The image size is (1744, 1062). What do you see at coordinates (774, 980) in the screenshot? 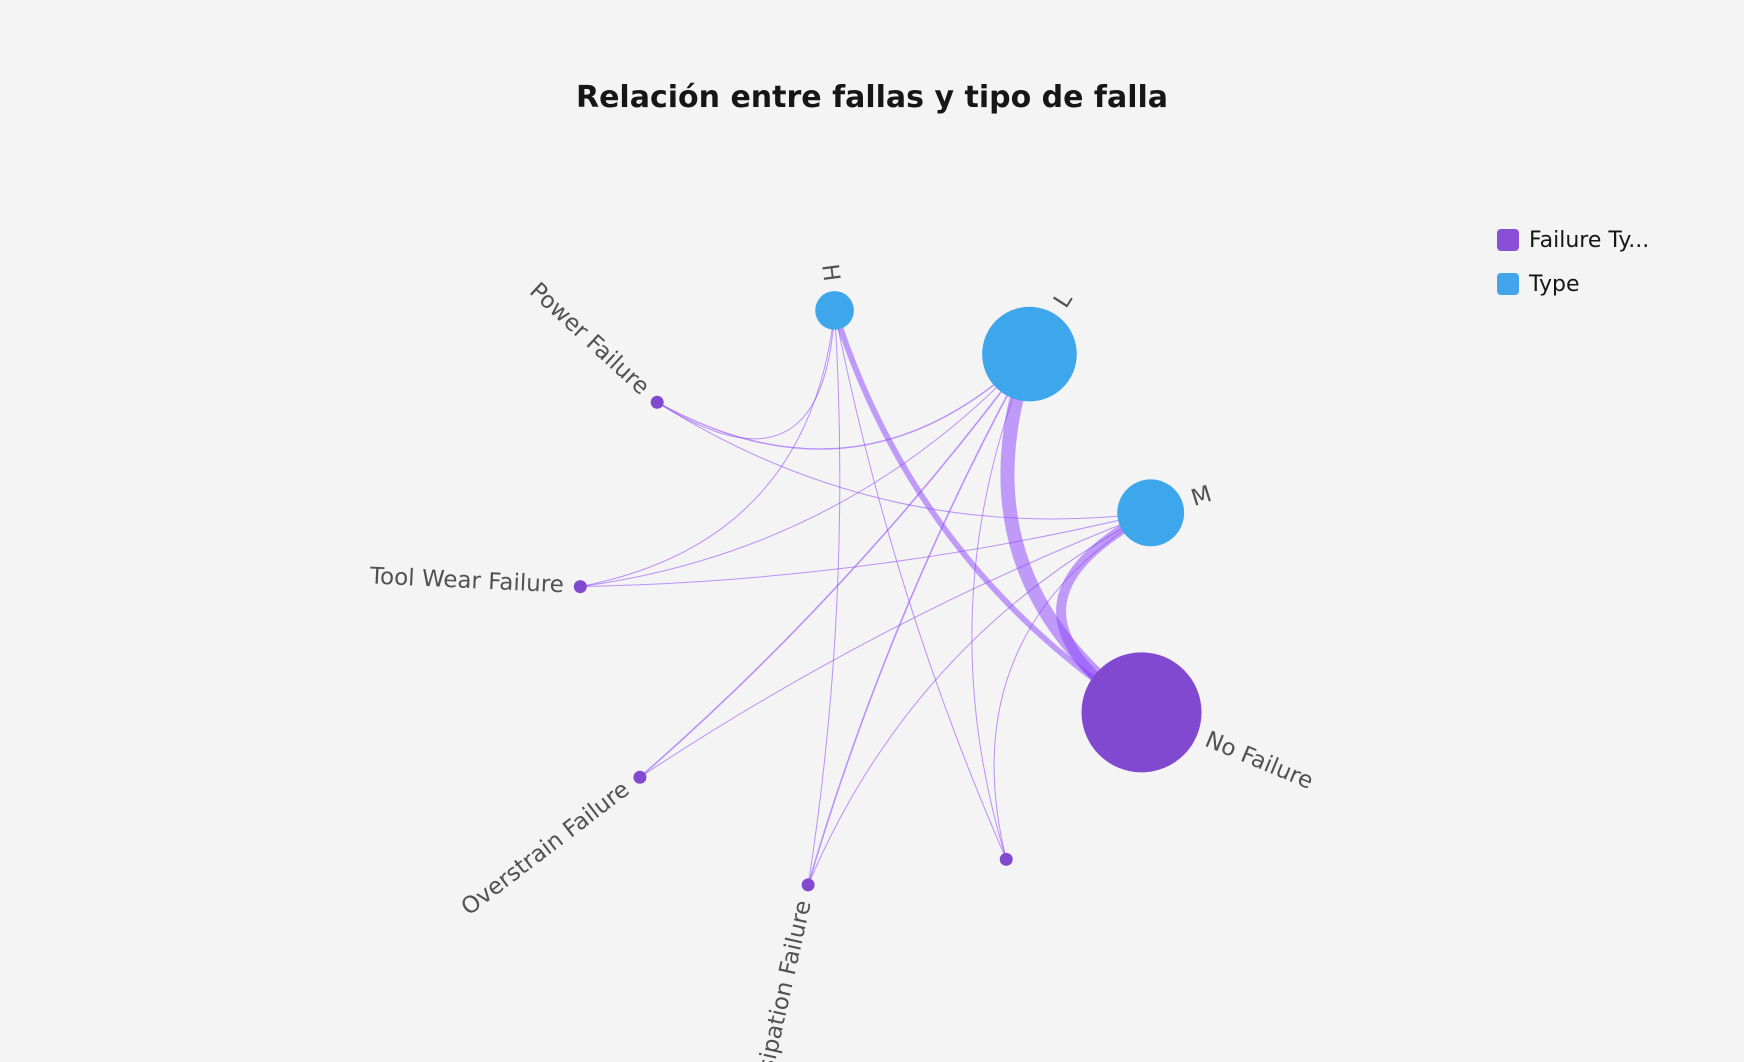
I see `node-label-heat-dissipation-failure: Heat Dissipation Failure` at bounding box center [774, 980].